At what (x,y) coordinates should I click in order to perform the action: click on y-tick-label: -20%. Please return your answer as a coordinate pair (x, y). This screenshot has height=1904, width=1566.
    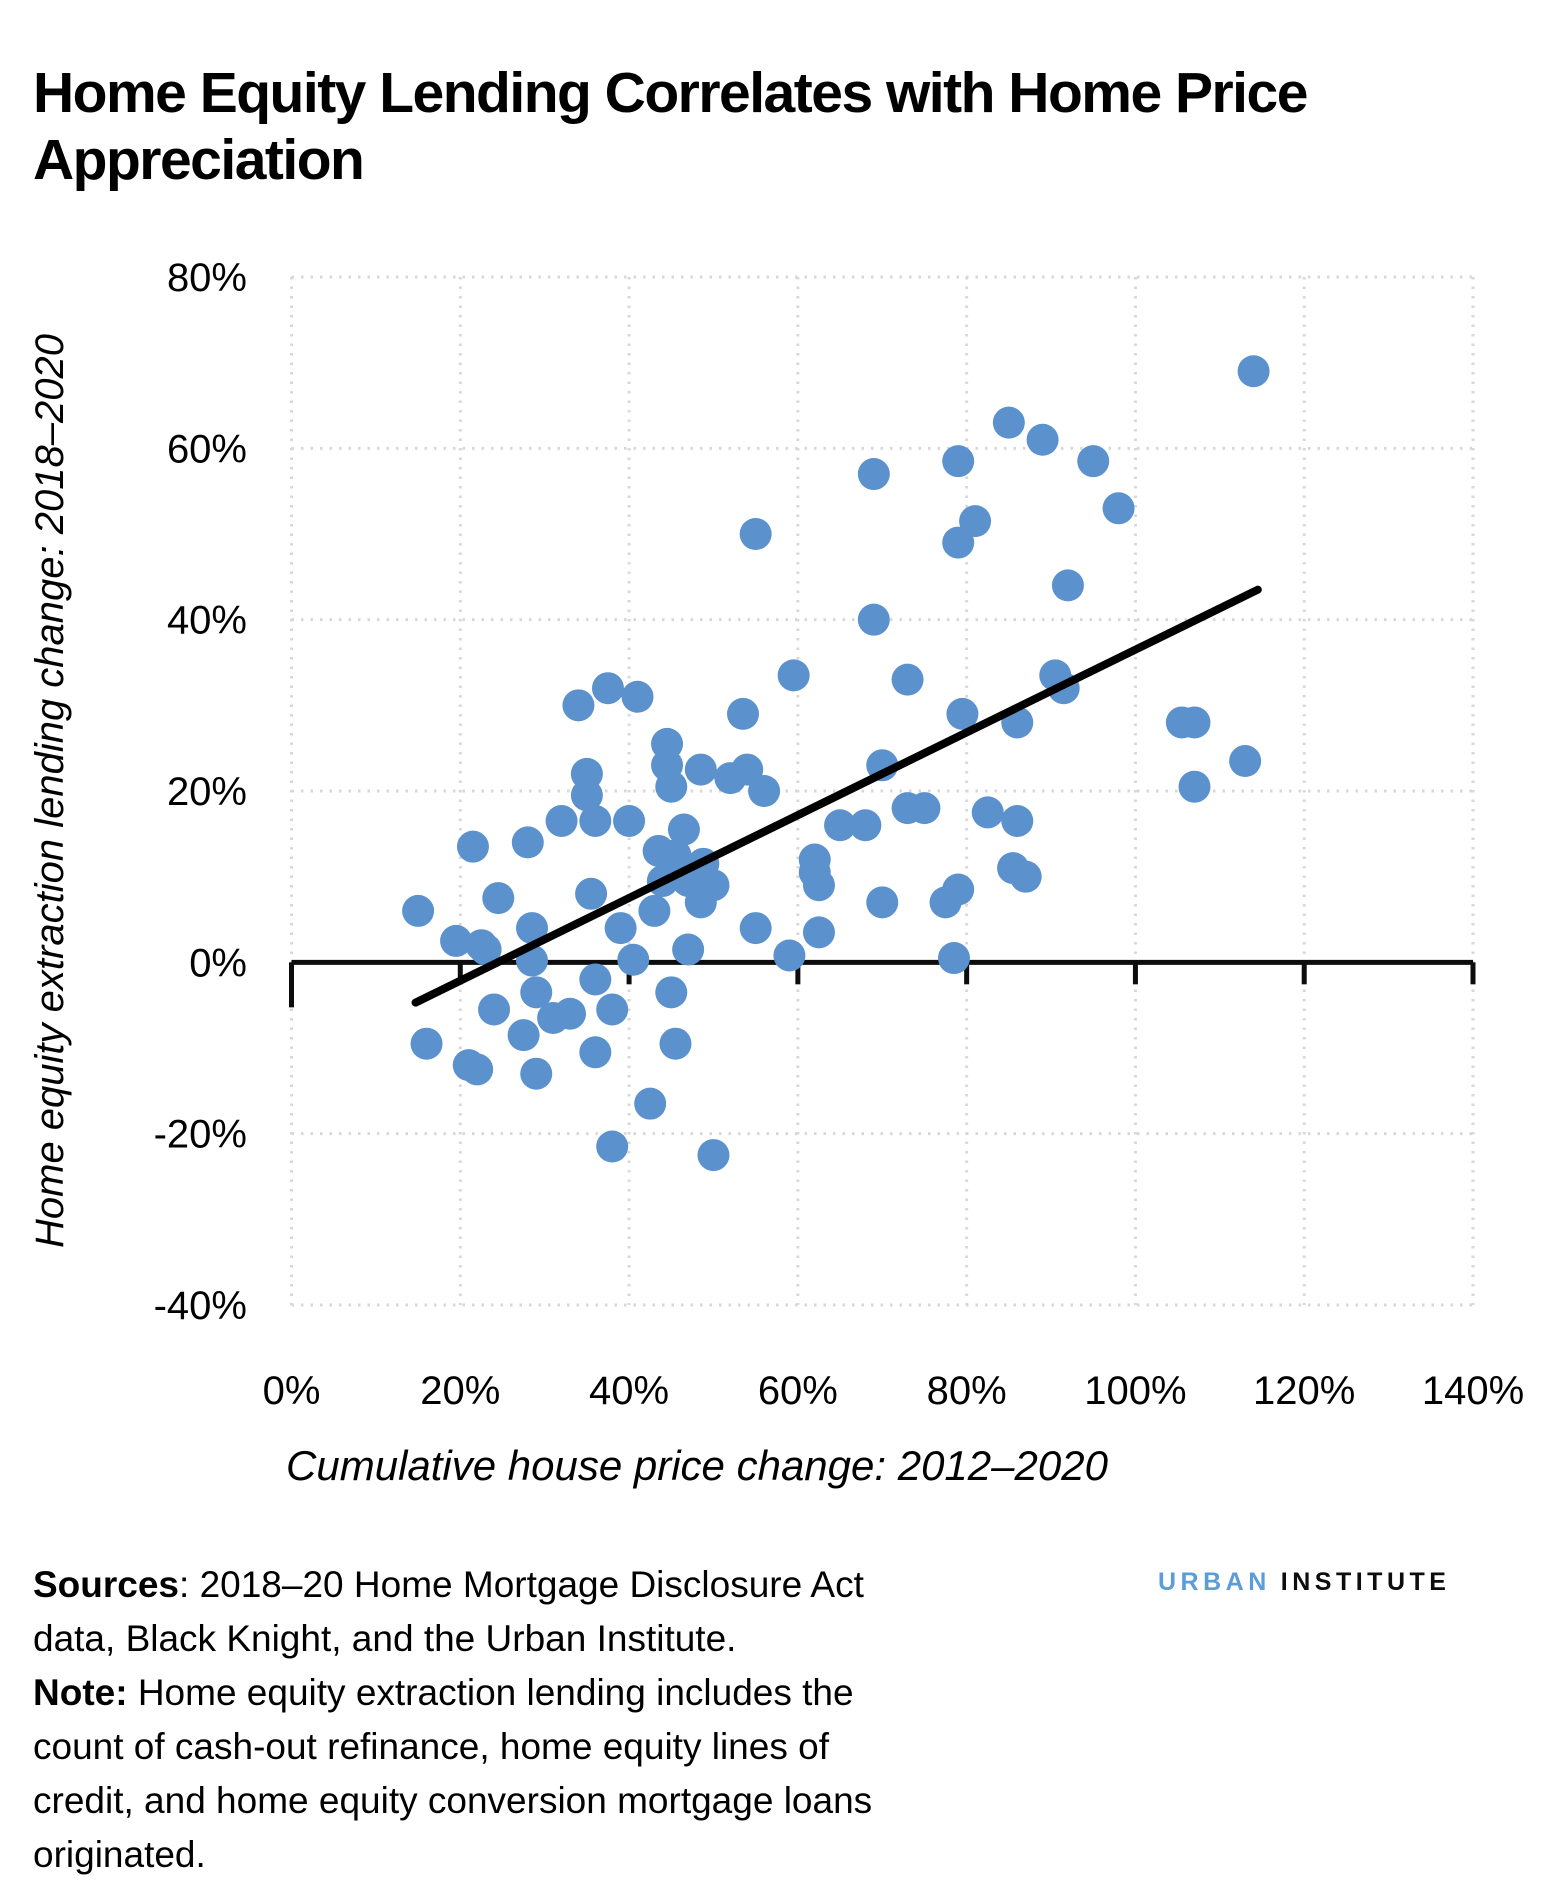
    Looking at the image, I should click on (200, 1135).